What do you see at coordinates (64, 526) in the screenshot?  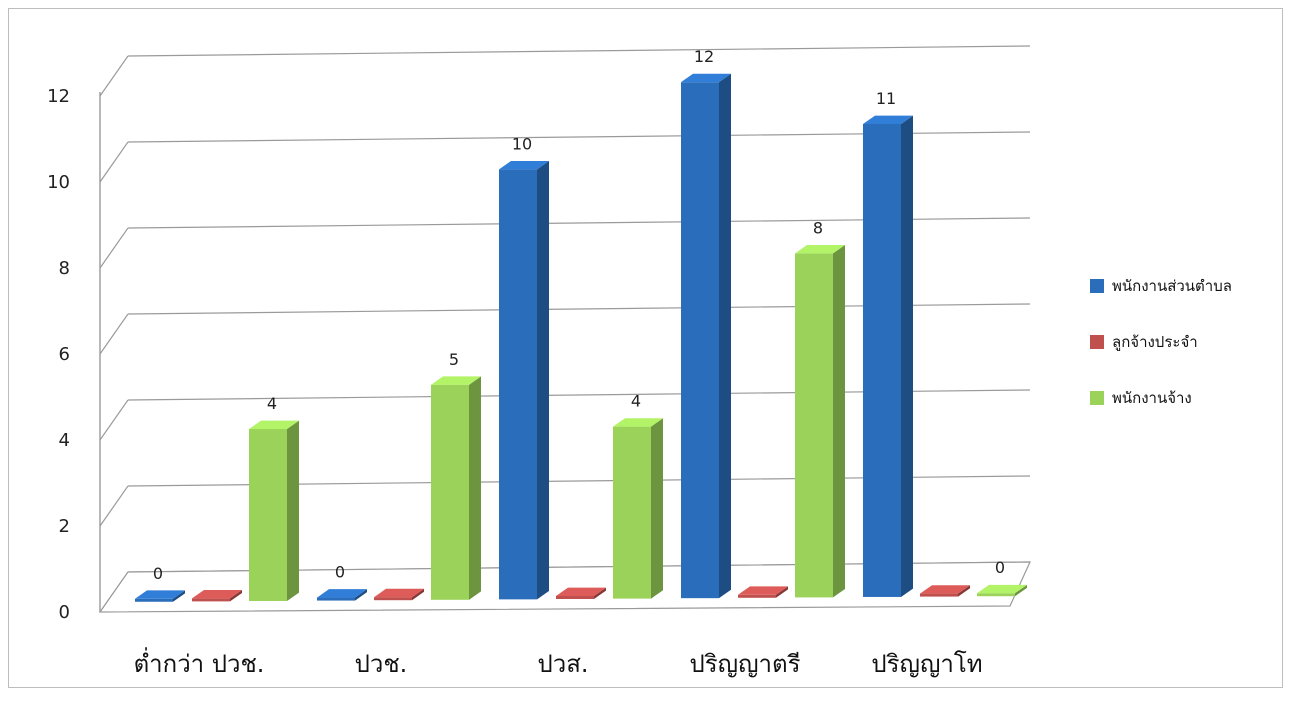 I see `y-tick-label: 2` at bounding box center [64, 526].